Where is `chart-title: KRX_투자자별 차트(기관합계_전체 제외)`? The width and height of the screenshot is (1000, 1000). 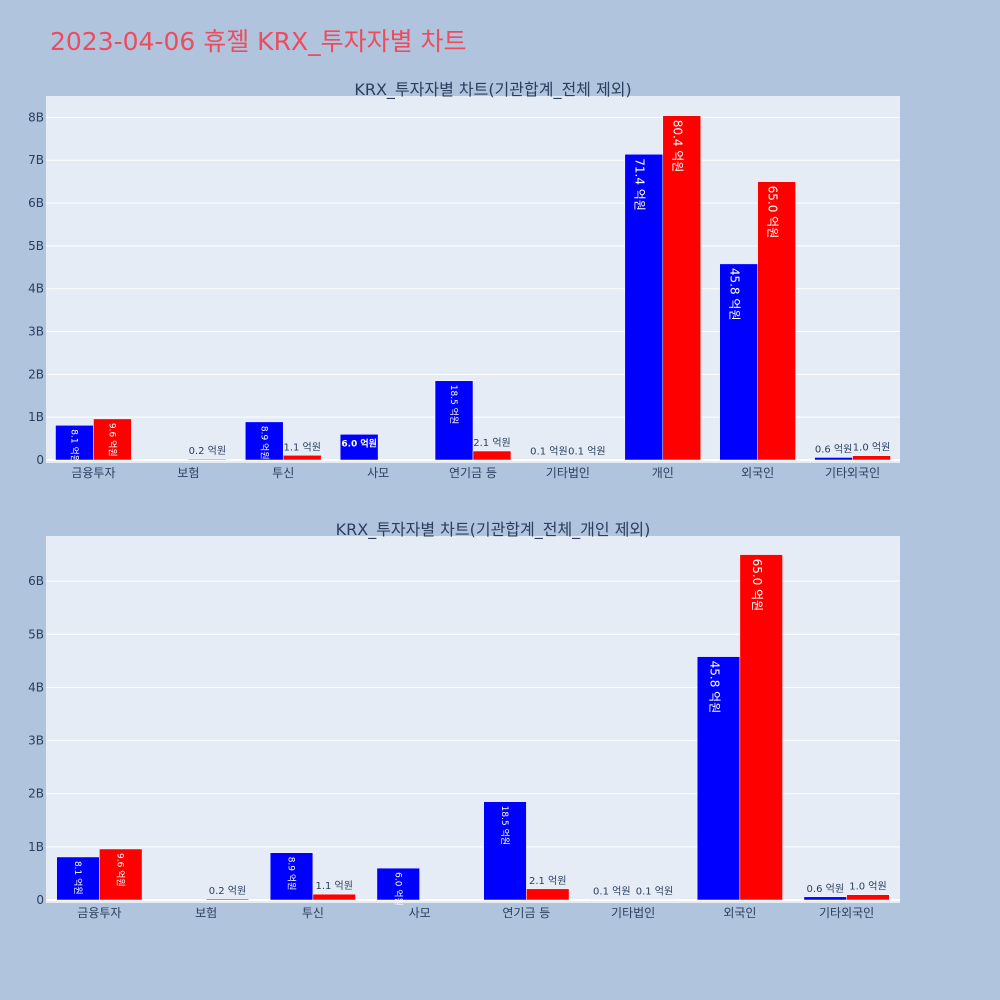
chart-title: KRX_투자자별 차트(기관합계_전체 제외) is located at coordinates (492, 90).